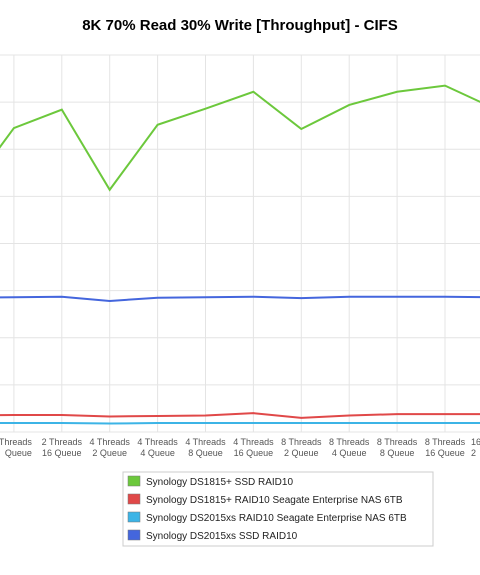  I want to click on x-tick-label: Threads, so click(16, 442).